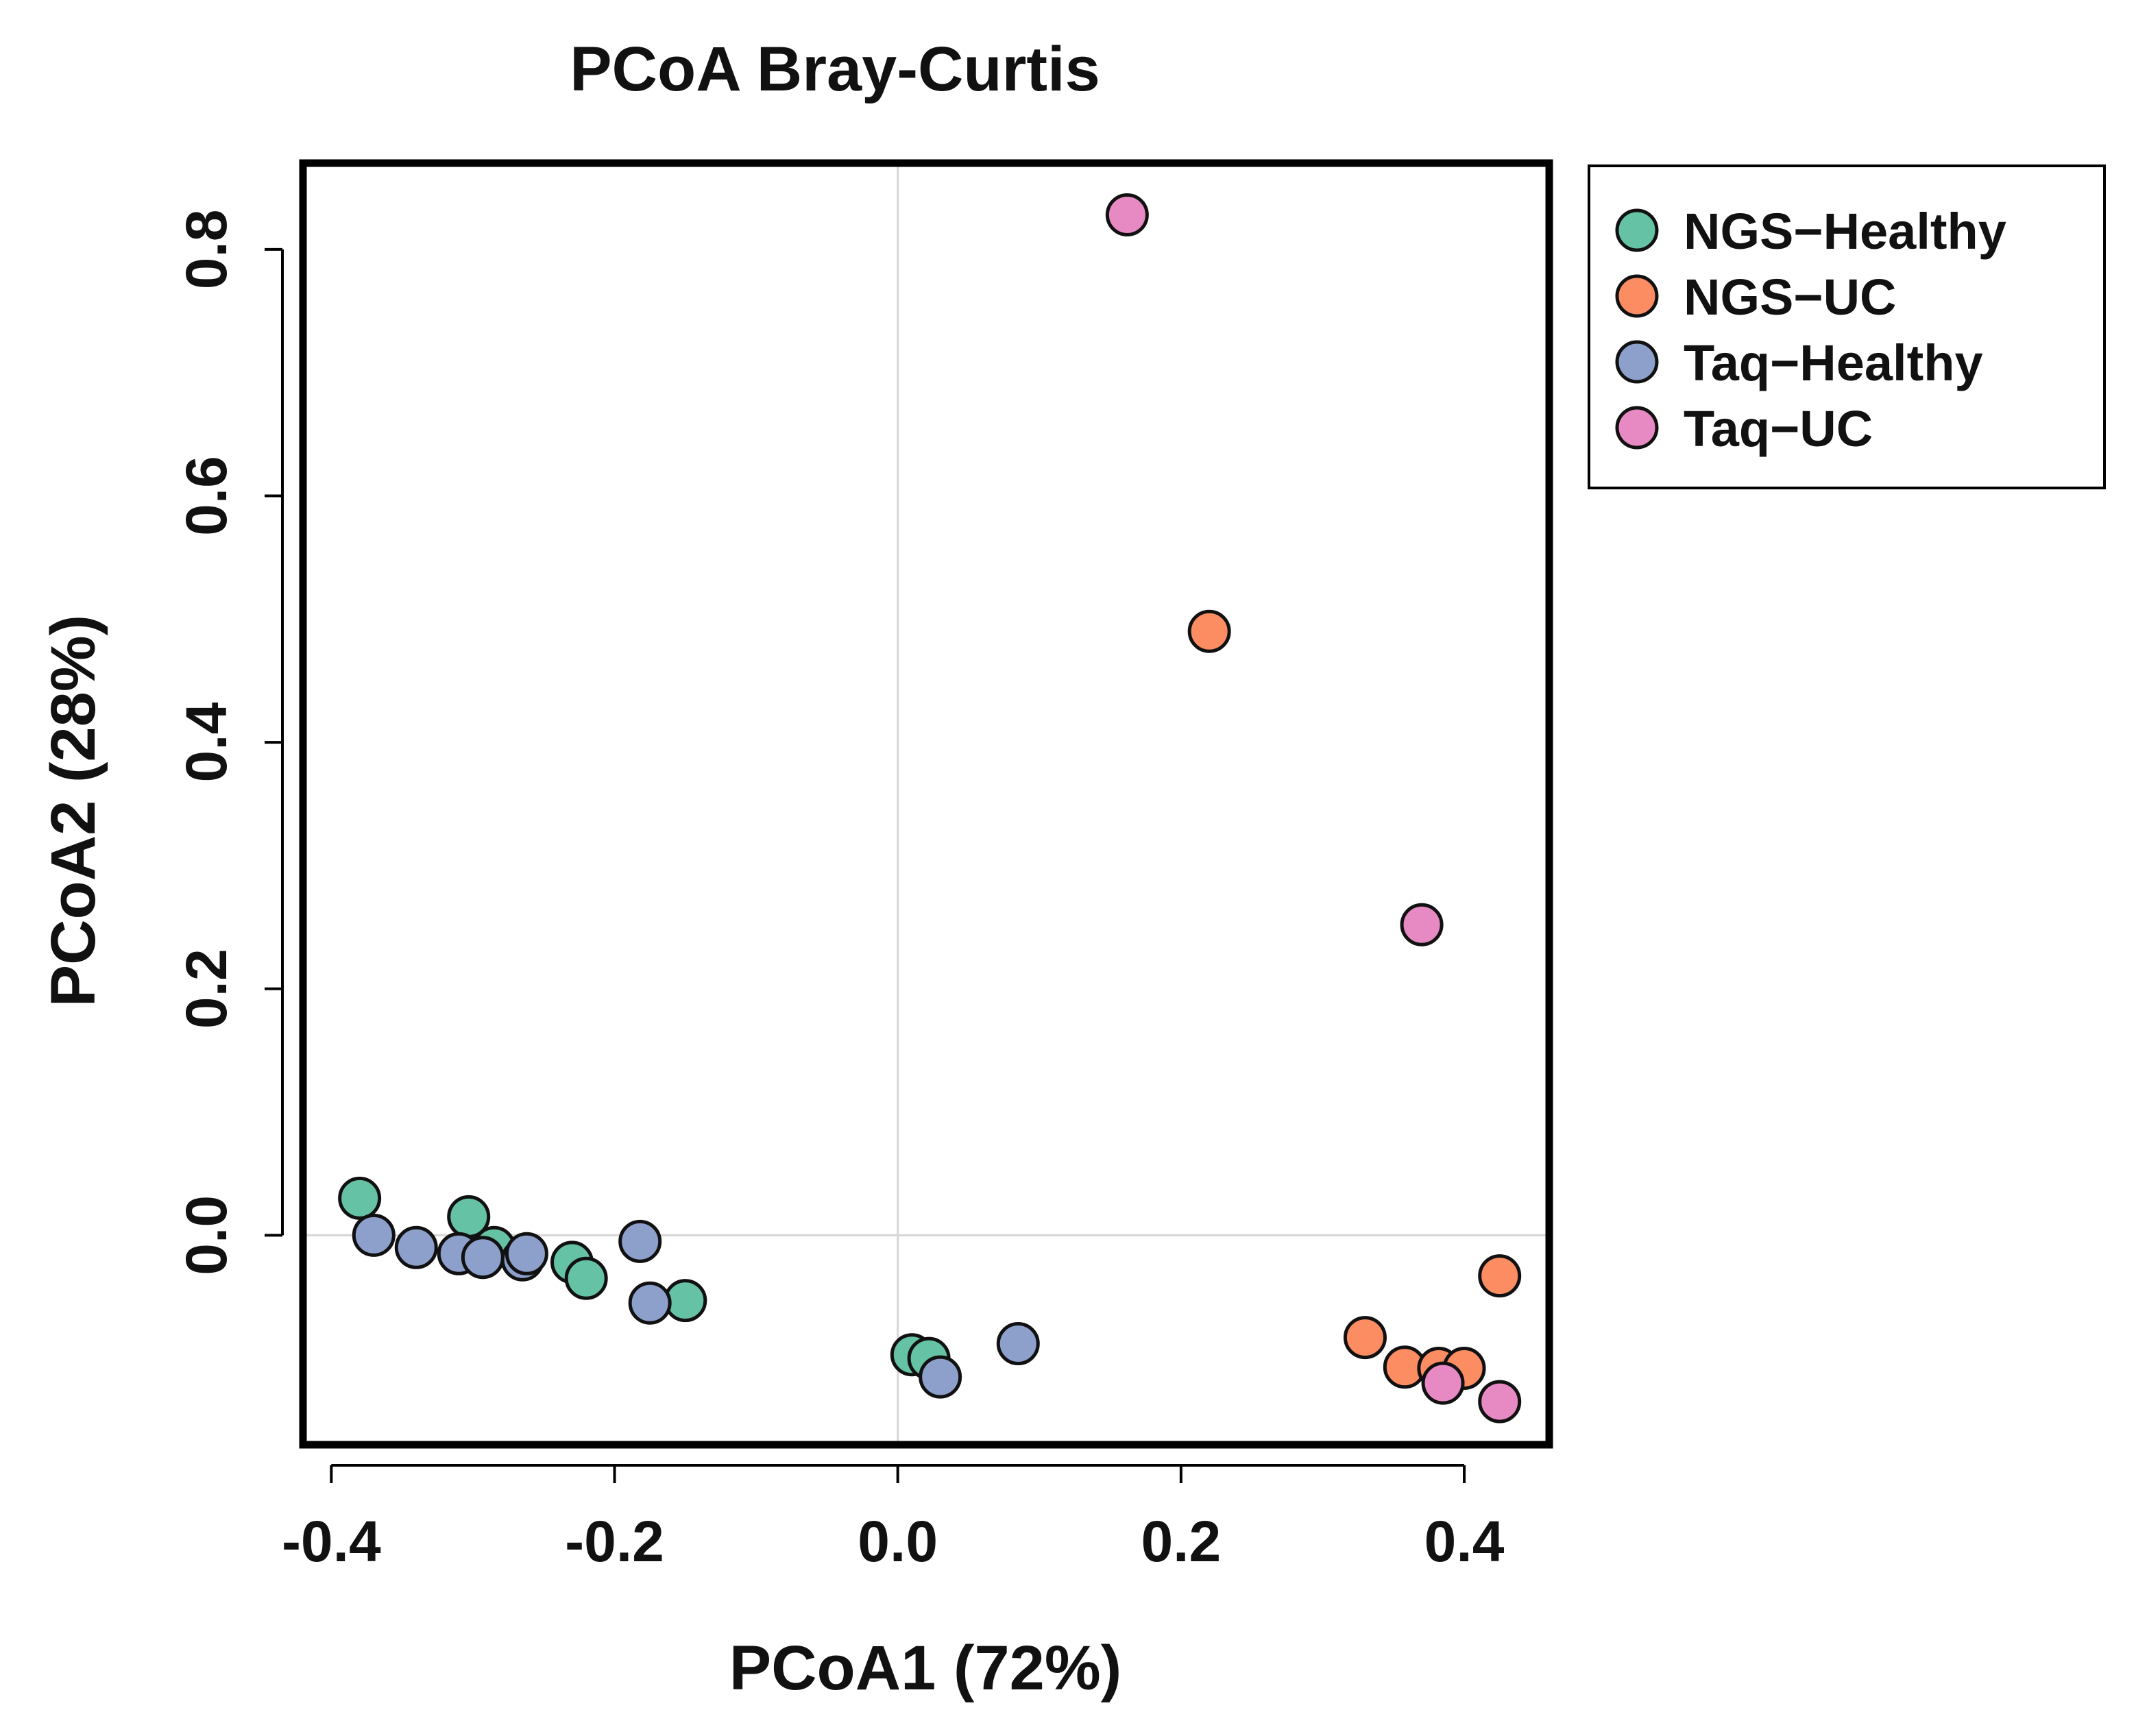  I want to click on y-axis: 0.0 0.2 0.4 0.6 0.8, so click(229, 742).